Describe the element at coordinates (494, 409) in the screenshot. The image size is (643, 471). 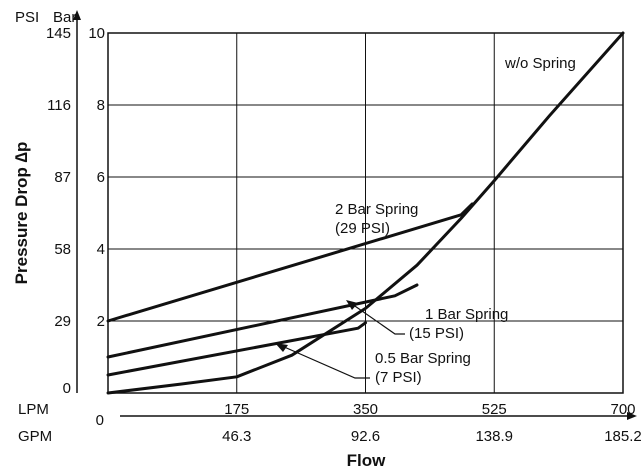
I see `x-tick-lpm: 525` at that location.